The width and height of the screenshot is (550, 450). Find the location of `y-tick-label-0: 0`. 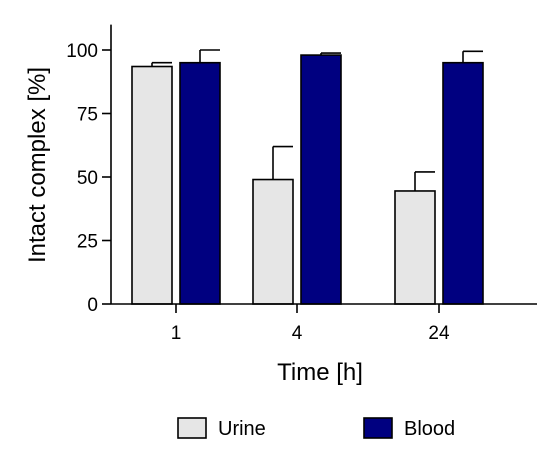

y-tick-label-0: 0 is located at coordinates (92, 305).